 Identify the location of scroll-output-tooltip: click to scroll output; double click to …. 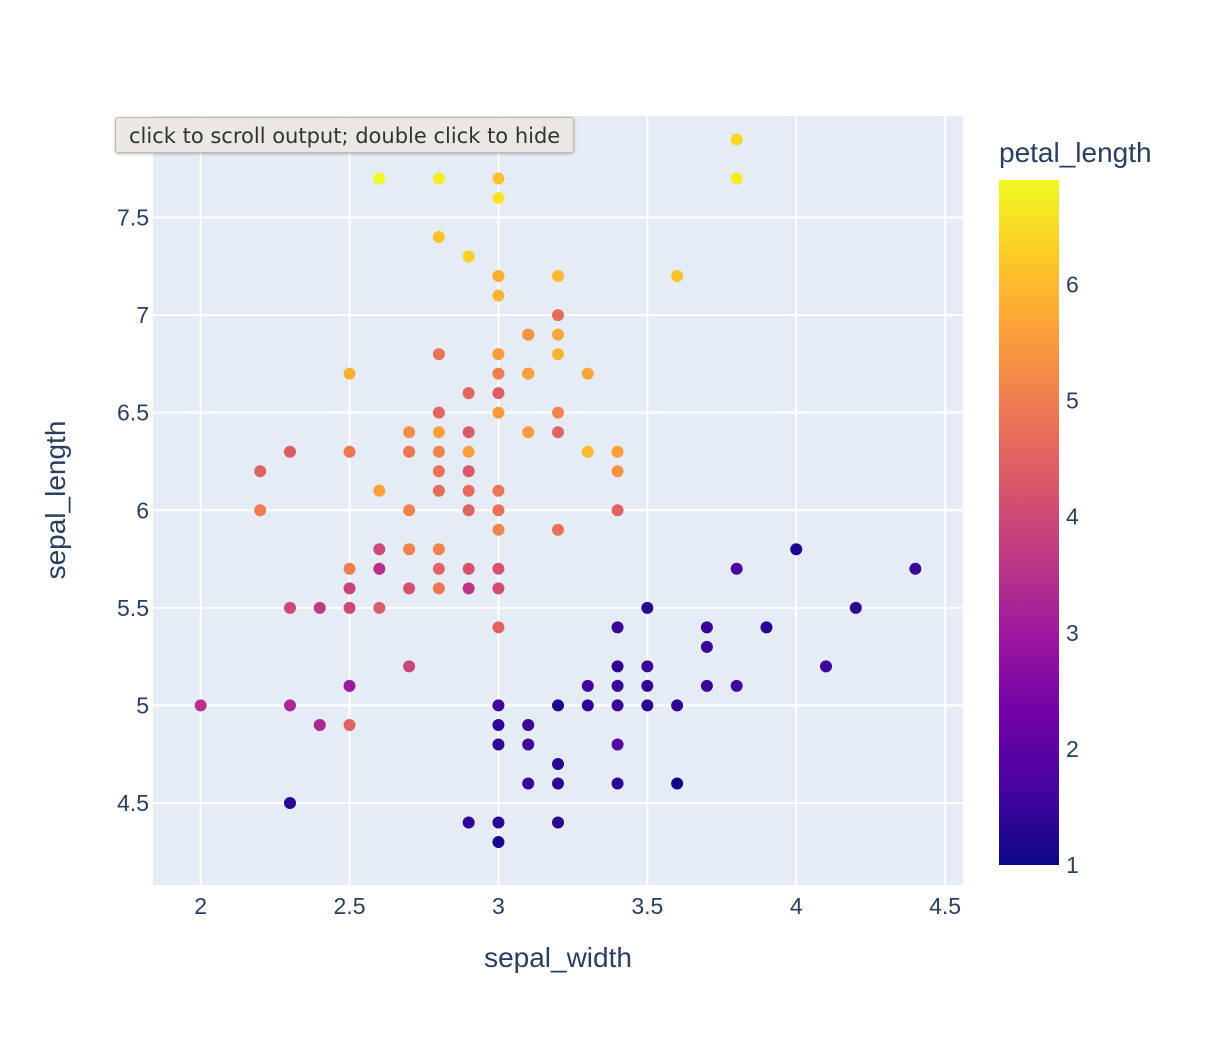
(345, 135).